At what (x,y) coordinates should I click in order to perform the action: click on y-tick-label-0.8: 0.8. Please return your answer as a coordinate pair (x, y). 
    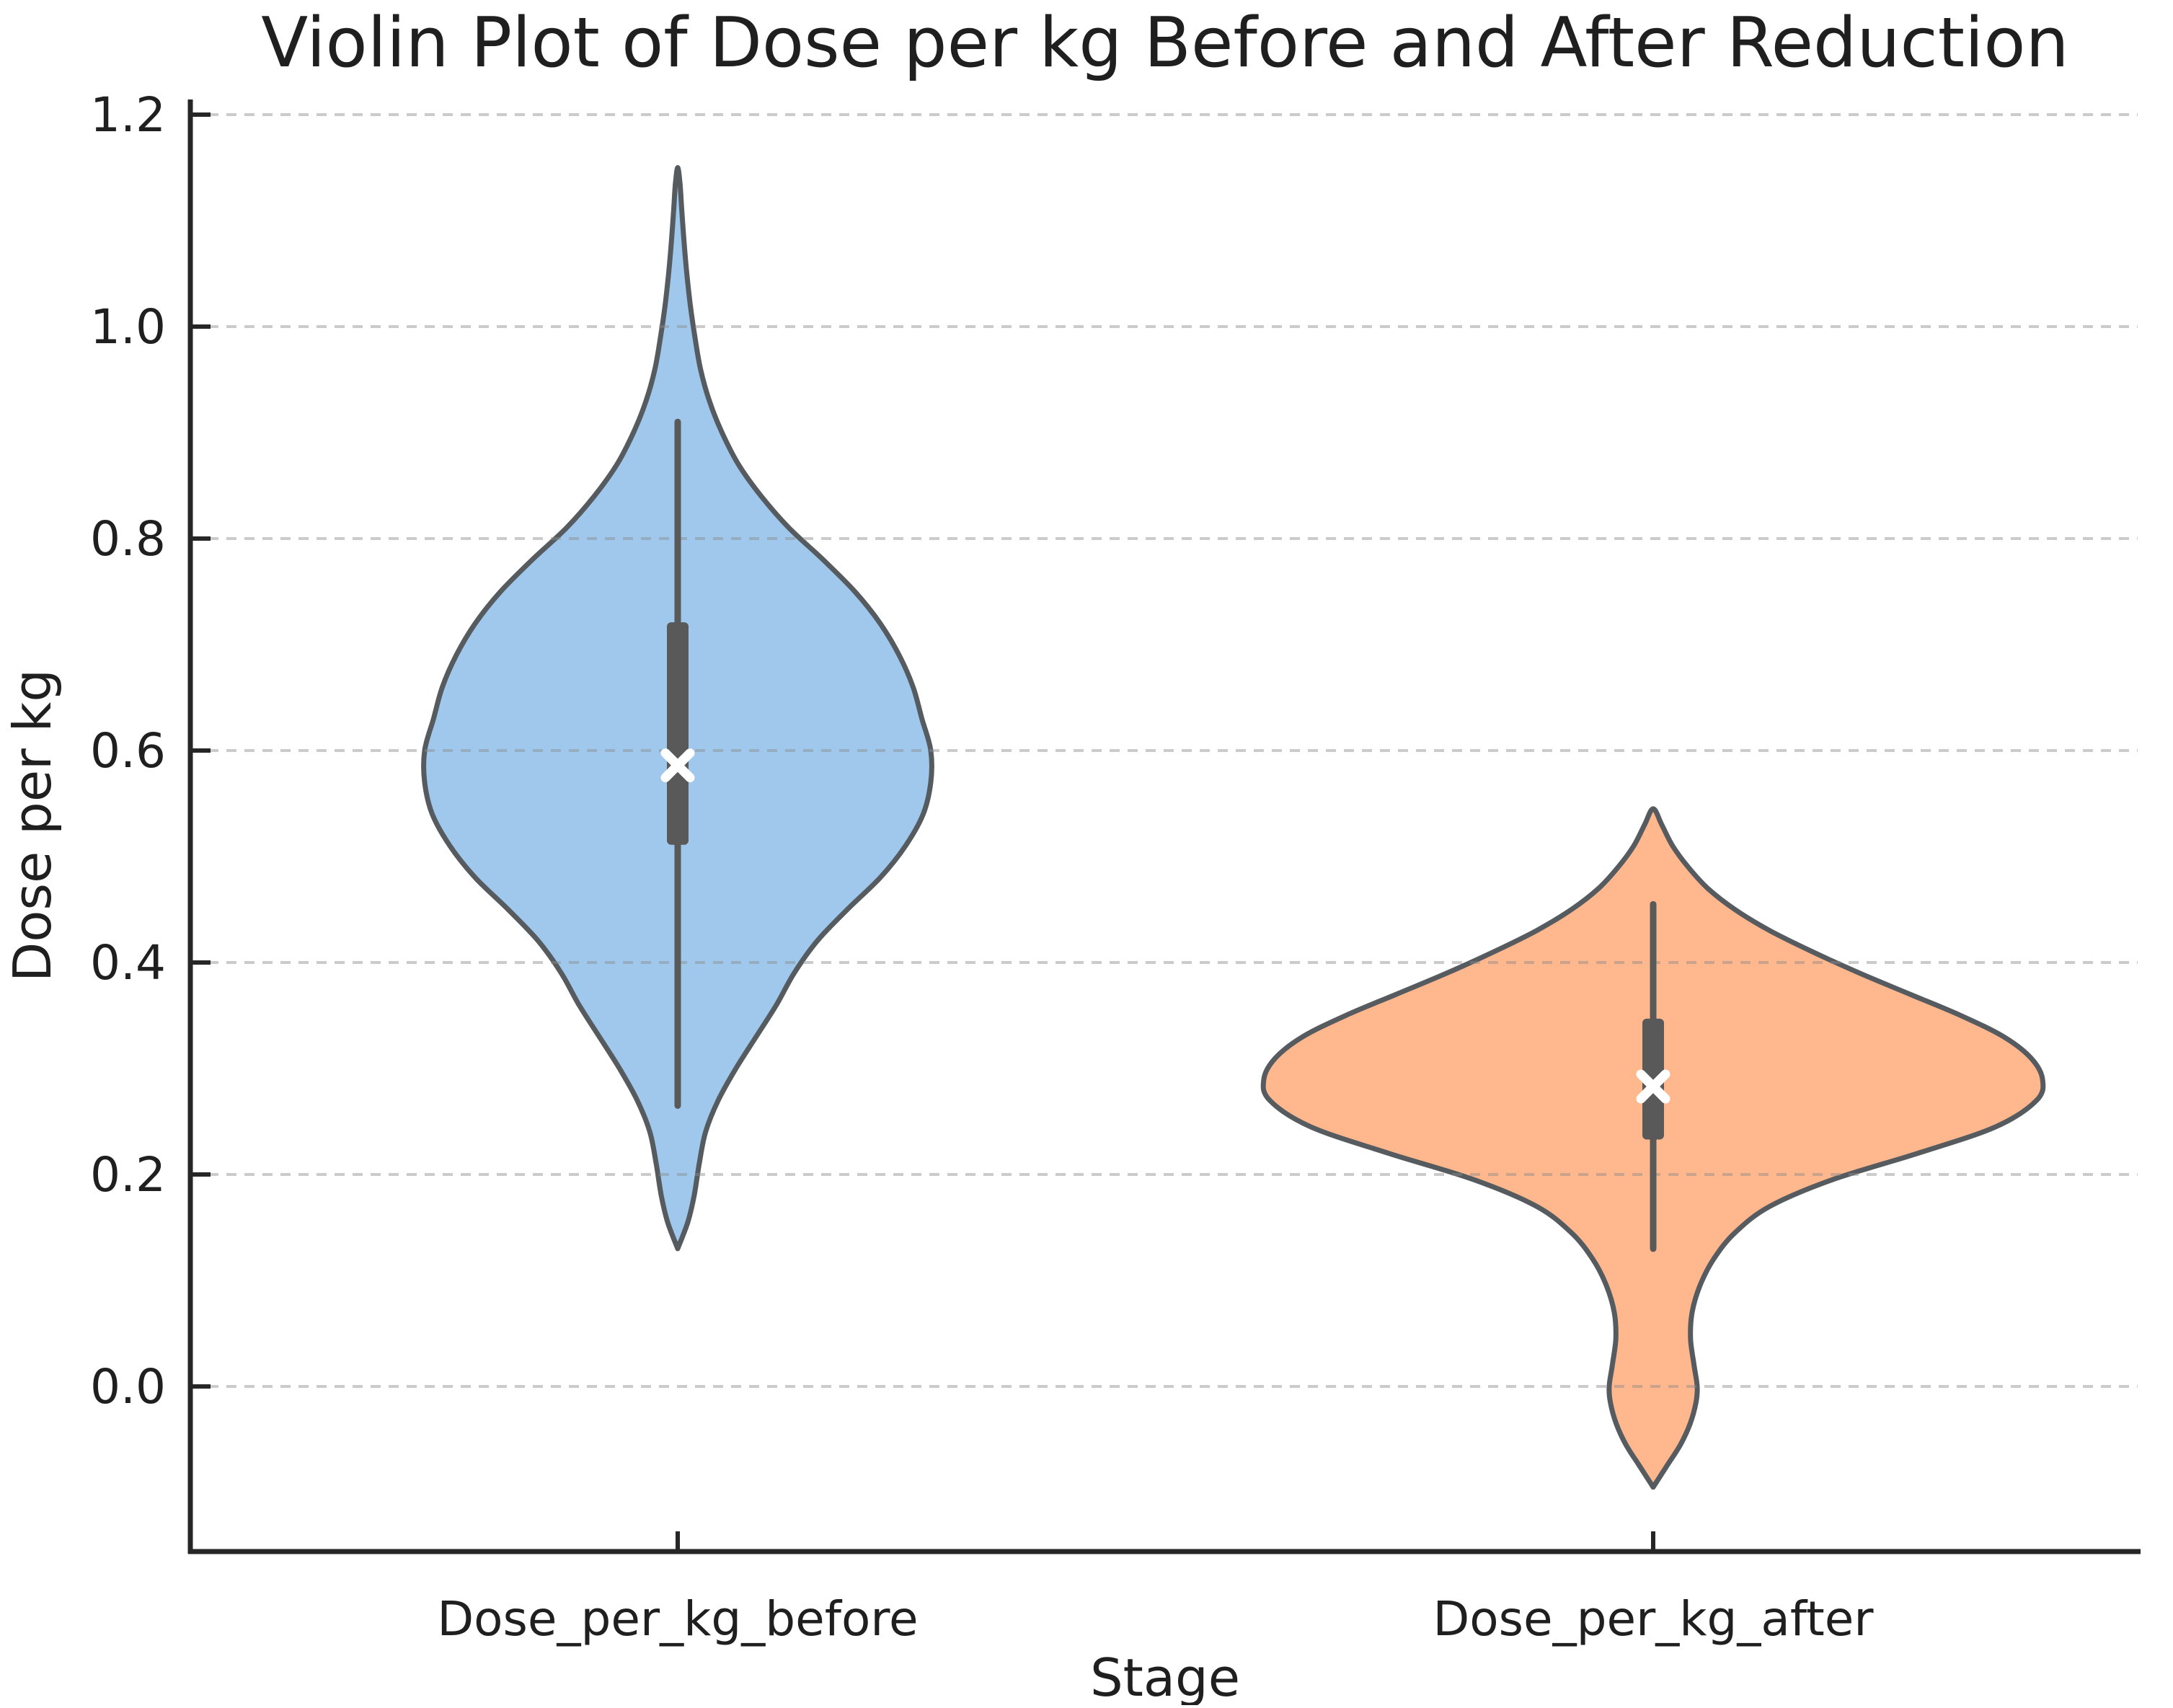
    Looking at the image, I should click on (128, 539).